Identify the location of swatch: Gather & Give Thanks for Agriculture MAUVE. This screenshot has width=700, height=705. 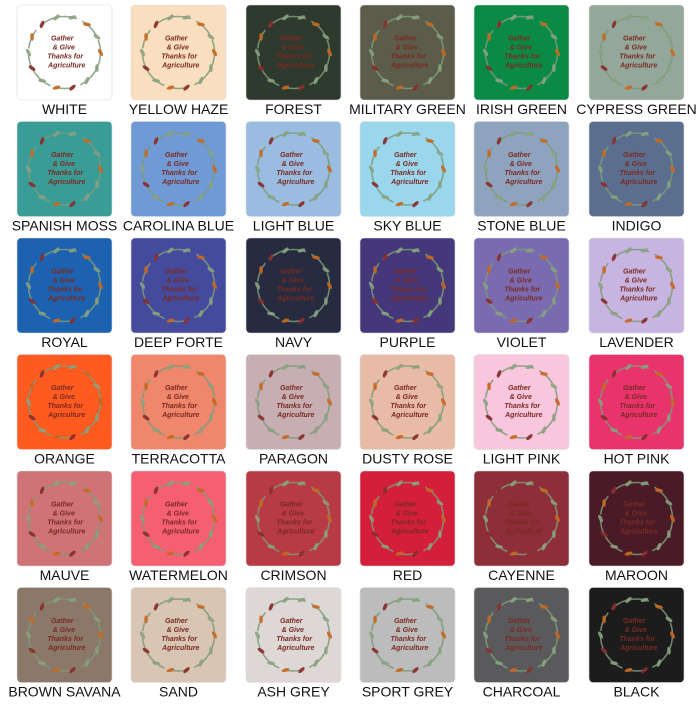
(64, 526).